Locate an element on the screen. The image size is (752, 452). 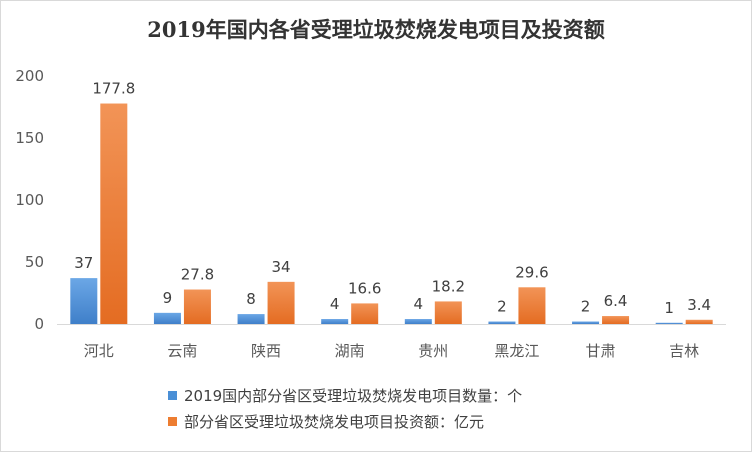
y-tick-label: 200 is located at coordinates (29, 76).